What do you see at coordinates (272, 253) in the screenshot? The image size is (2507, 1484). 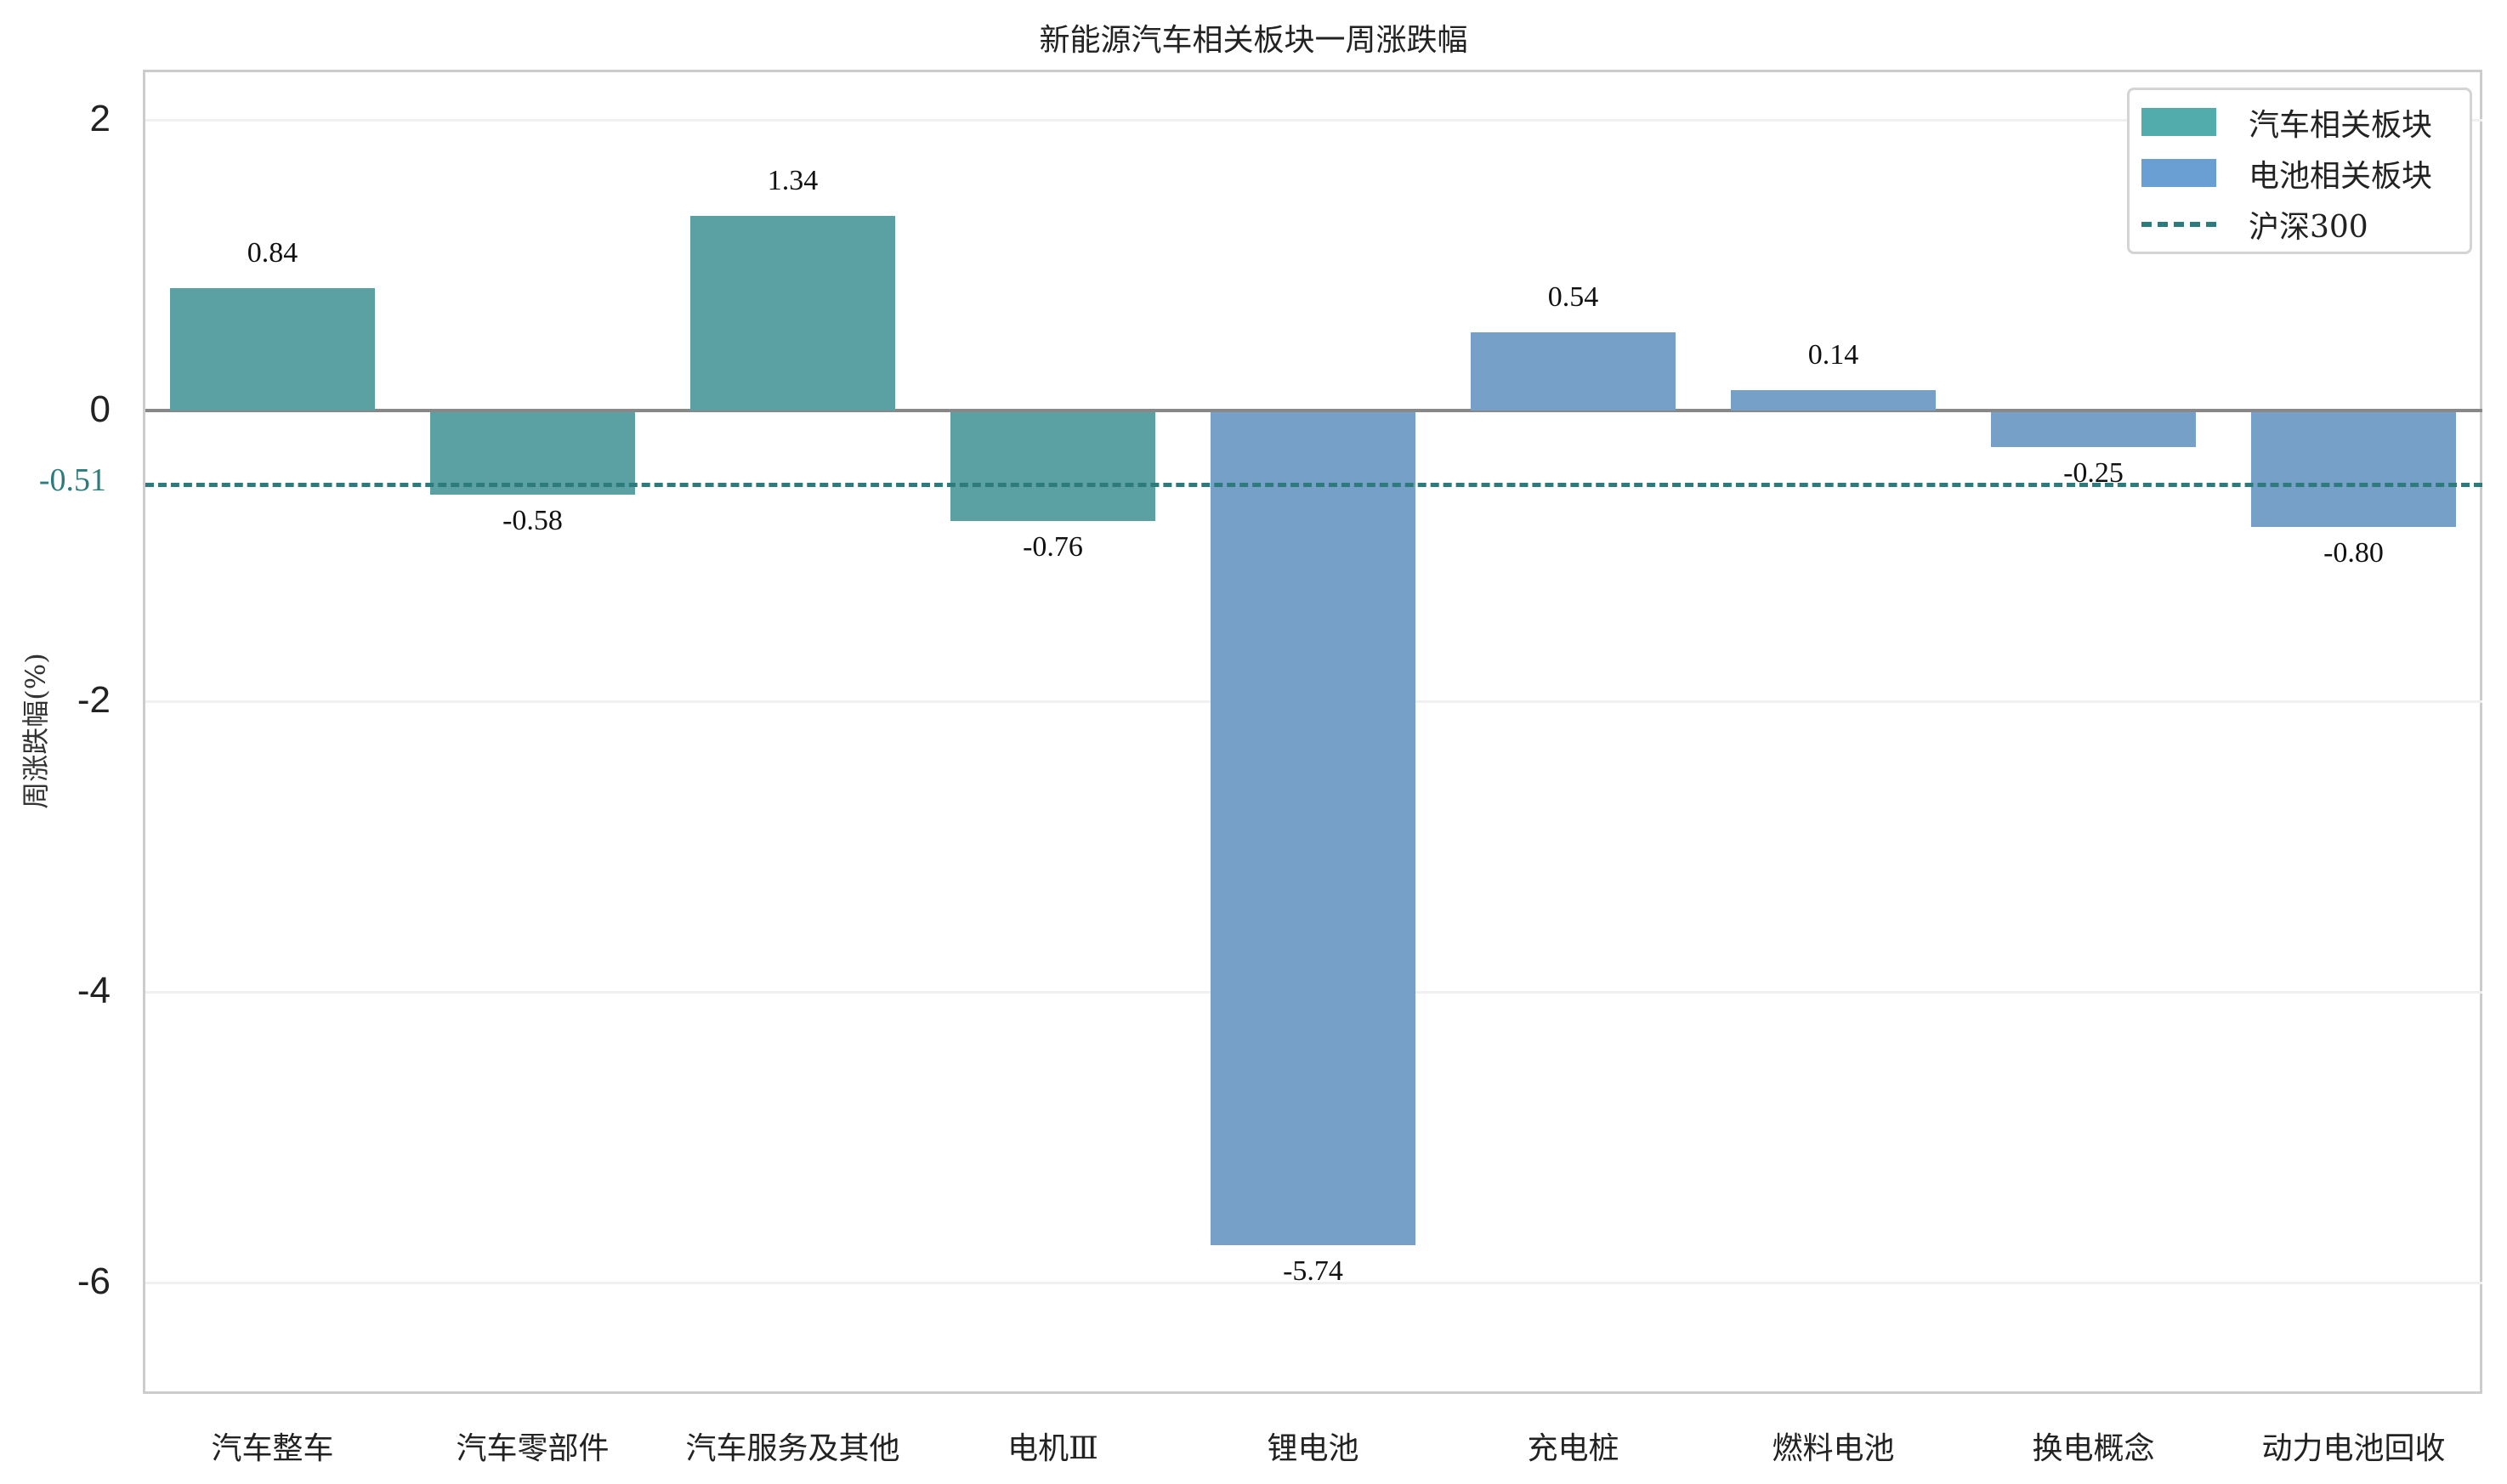 I see `value-label: 0.84` at bounding box center [272, 253].